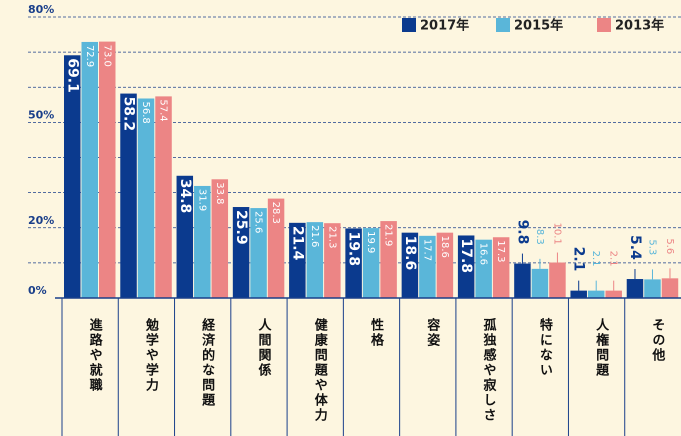 Image resolution: width=681 pixels, height=436 pixels. I want to click on x-tick-label: 進路や就職, so click(95, 355).